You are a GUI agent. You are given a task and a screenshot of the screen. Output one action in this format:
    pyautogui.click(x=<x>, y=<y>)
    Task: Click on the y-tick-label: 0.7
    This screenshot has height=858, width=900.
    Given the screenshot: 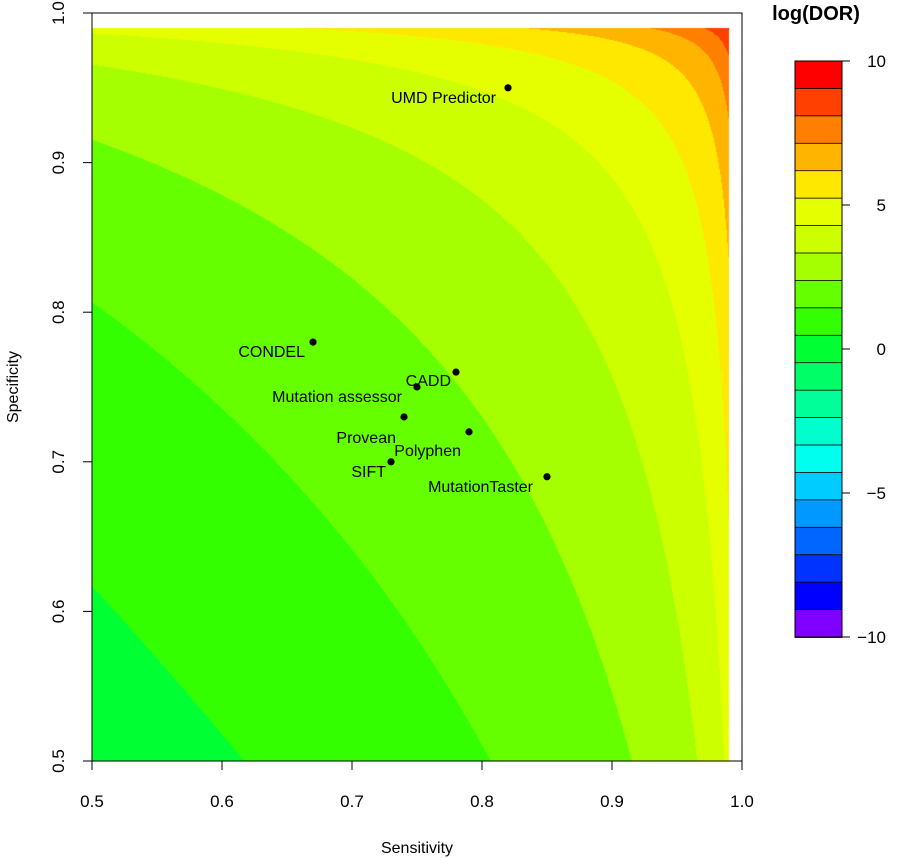 What is the action you would take?
    pyautogui.click(x=58, y=462)
    